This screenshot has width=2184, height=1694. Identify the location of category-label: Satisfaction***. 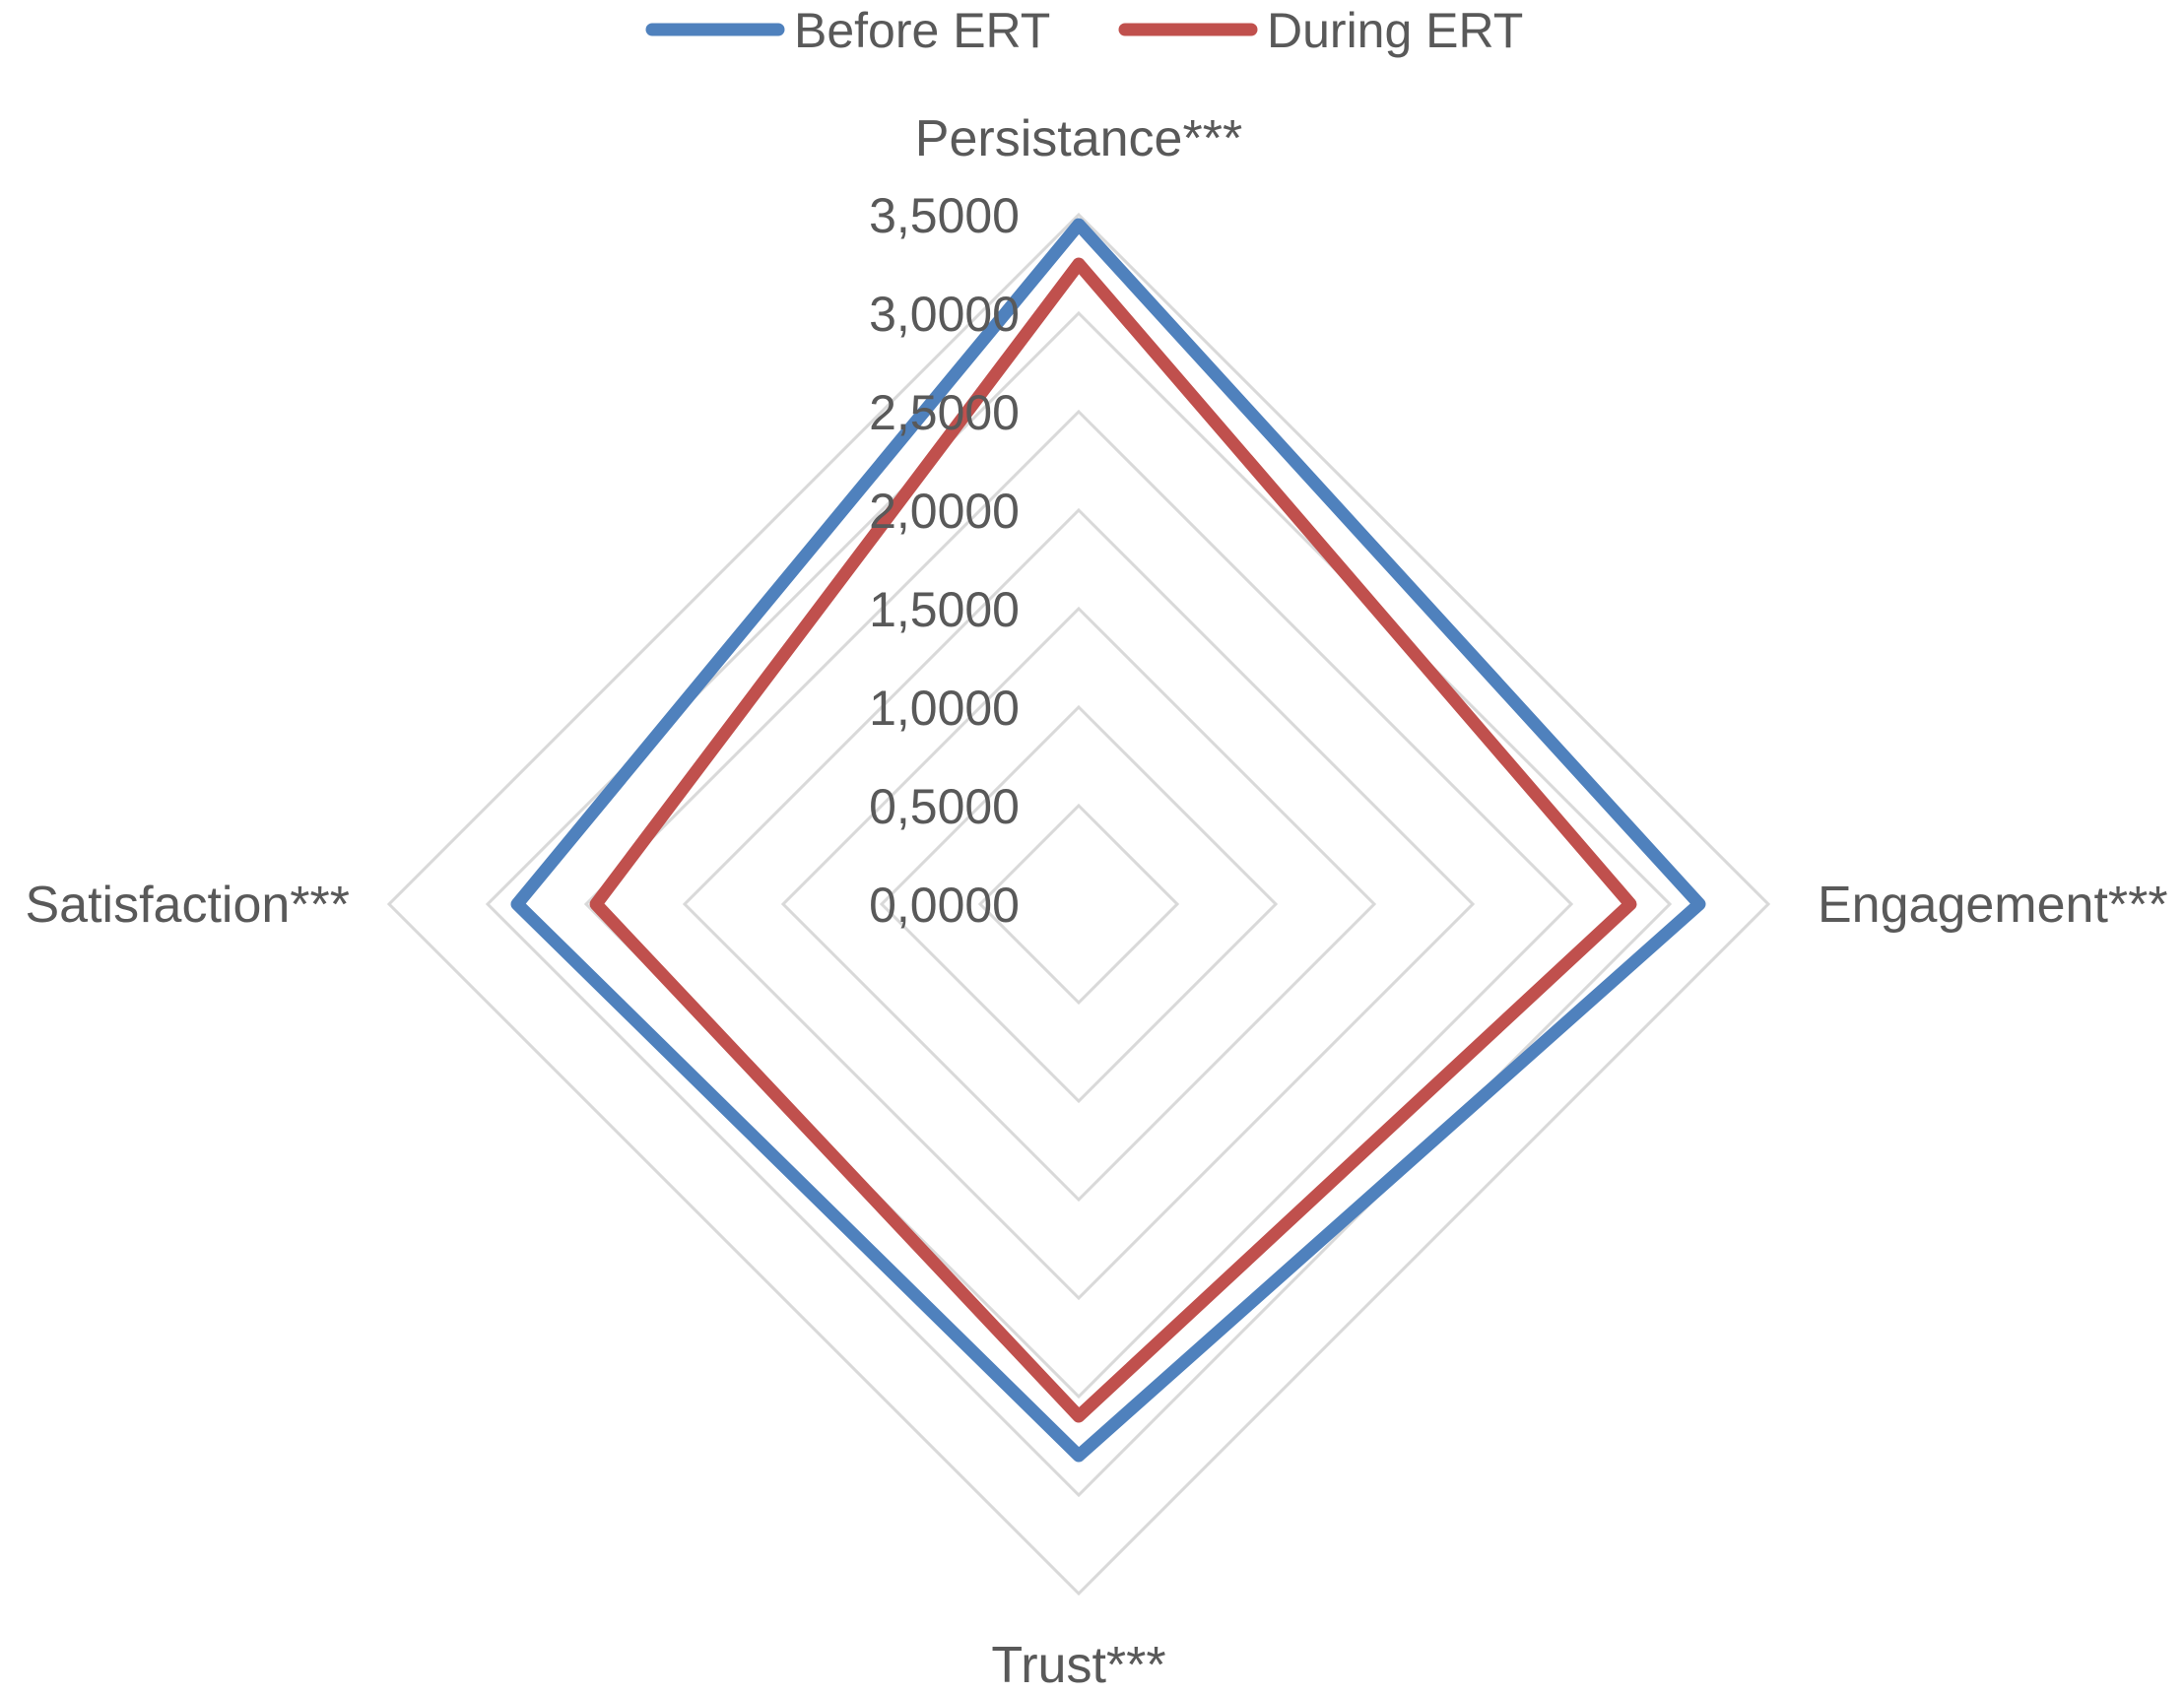
(187, 906).